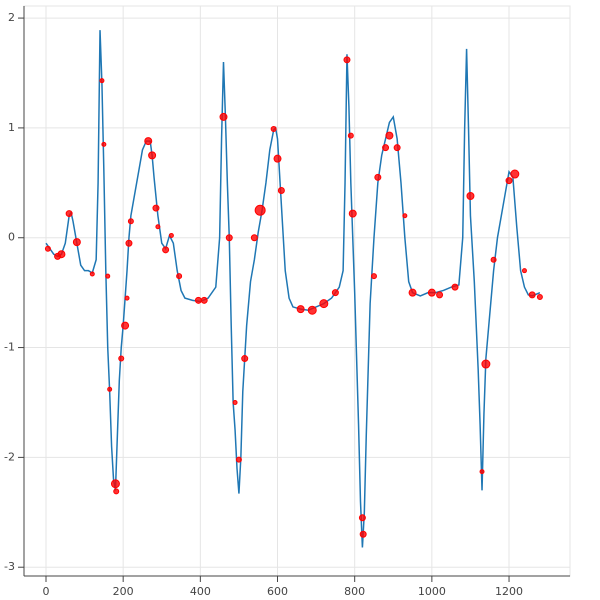 This screenshot has width=600, height=600. What do you see at coordinates (9, 456) in the screenshot?
I see `y-tick-label: -2` at bounding box center [9, 456].